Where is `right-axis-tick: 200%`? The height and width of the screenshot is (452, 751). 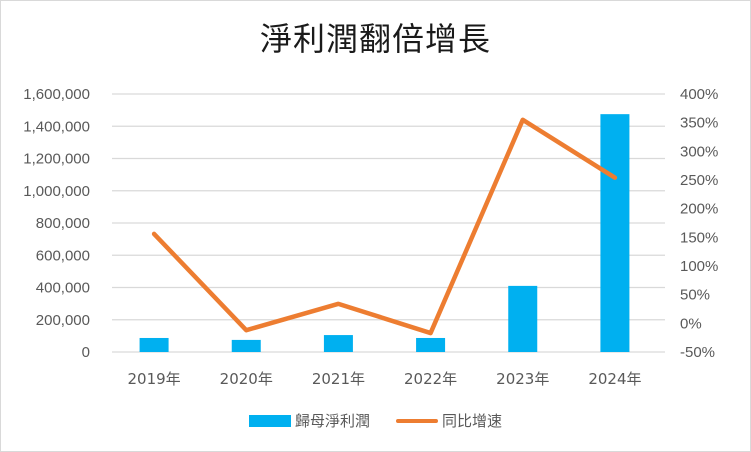 right-axis-tick: 200% is located at coordinates (699, 209).